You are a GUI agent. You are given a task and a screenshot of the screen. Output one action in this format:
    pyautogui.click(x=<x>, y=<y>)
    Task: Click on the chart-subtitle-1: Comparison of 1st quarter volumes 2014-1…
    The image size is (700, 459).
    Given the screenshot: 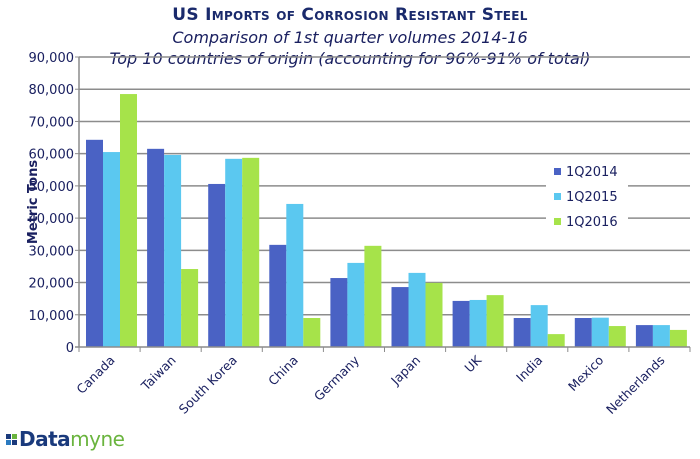 What is the action you would take?
    pyautogui.click(x=350, y=37)
    